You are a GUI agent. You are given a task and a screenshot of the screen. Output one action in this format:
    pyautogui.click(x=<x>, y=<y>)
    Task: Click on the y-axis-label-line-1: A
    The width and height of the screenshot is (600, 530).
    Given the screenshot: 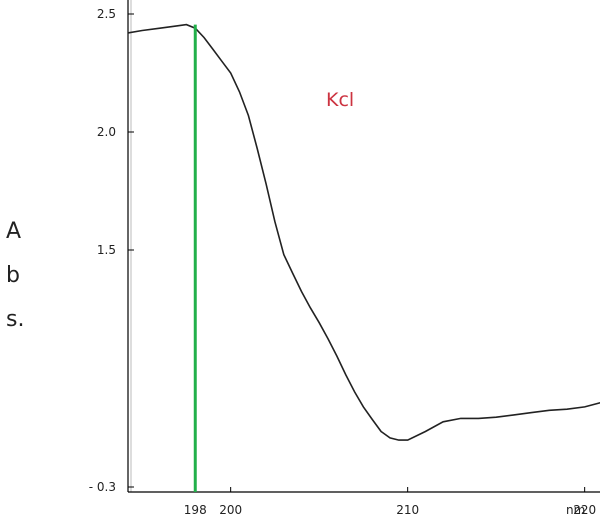 What is the action you would take?
    pyautogui.click(x=13, y=231)
    